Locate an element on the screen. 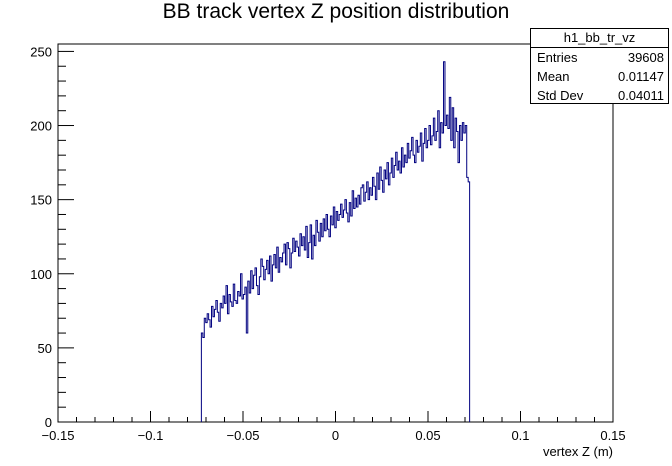 The height and width of the screenshot is (466, 672). stats-row-stddev: Std Dev 0.04011 is located at coordinates (599, 95).